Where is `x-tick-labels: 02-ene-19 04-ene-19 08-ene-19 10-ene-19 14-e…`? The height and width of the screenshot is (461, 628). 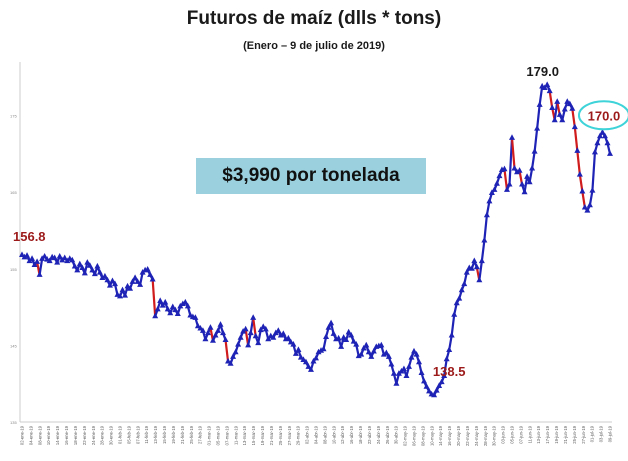 x-tick-labels: 02-ene-19 04-ene-19 08-ene-19 10-ene-19 14-e… is located at coordinates (316, 435).